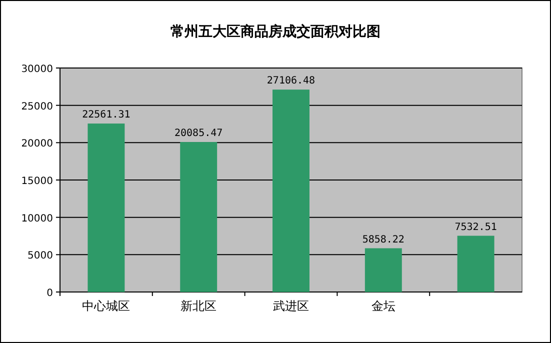 The width and height of the screenshot is (551, 343). What do you see at coordinates (198, 134) in the screenshot?
I see `data-label: 20085.47` at bounding box center [198, 134].